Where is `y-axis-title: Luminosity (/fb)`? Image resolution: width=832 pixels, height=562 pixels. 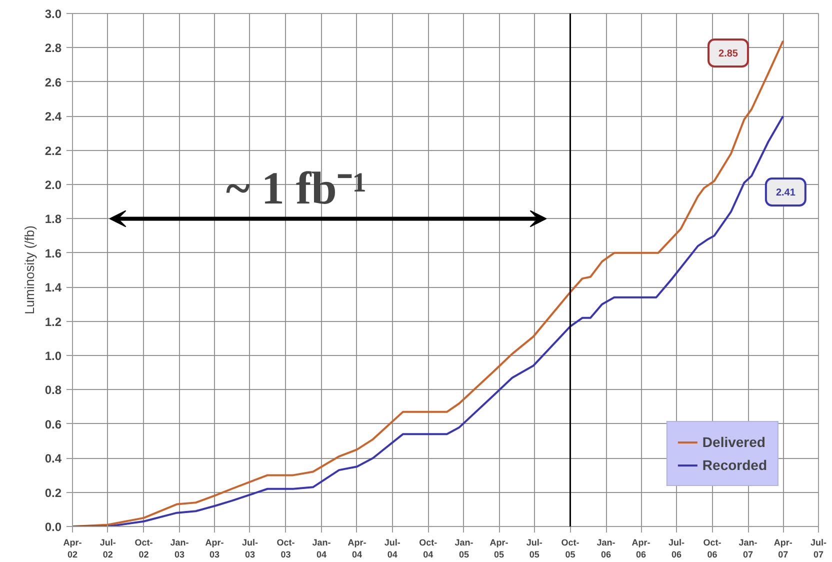
y-axis-title: Luminosity (/fb) is located at coordinates (29, 270).